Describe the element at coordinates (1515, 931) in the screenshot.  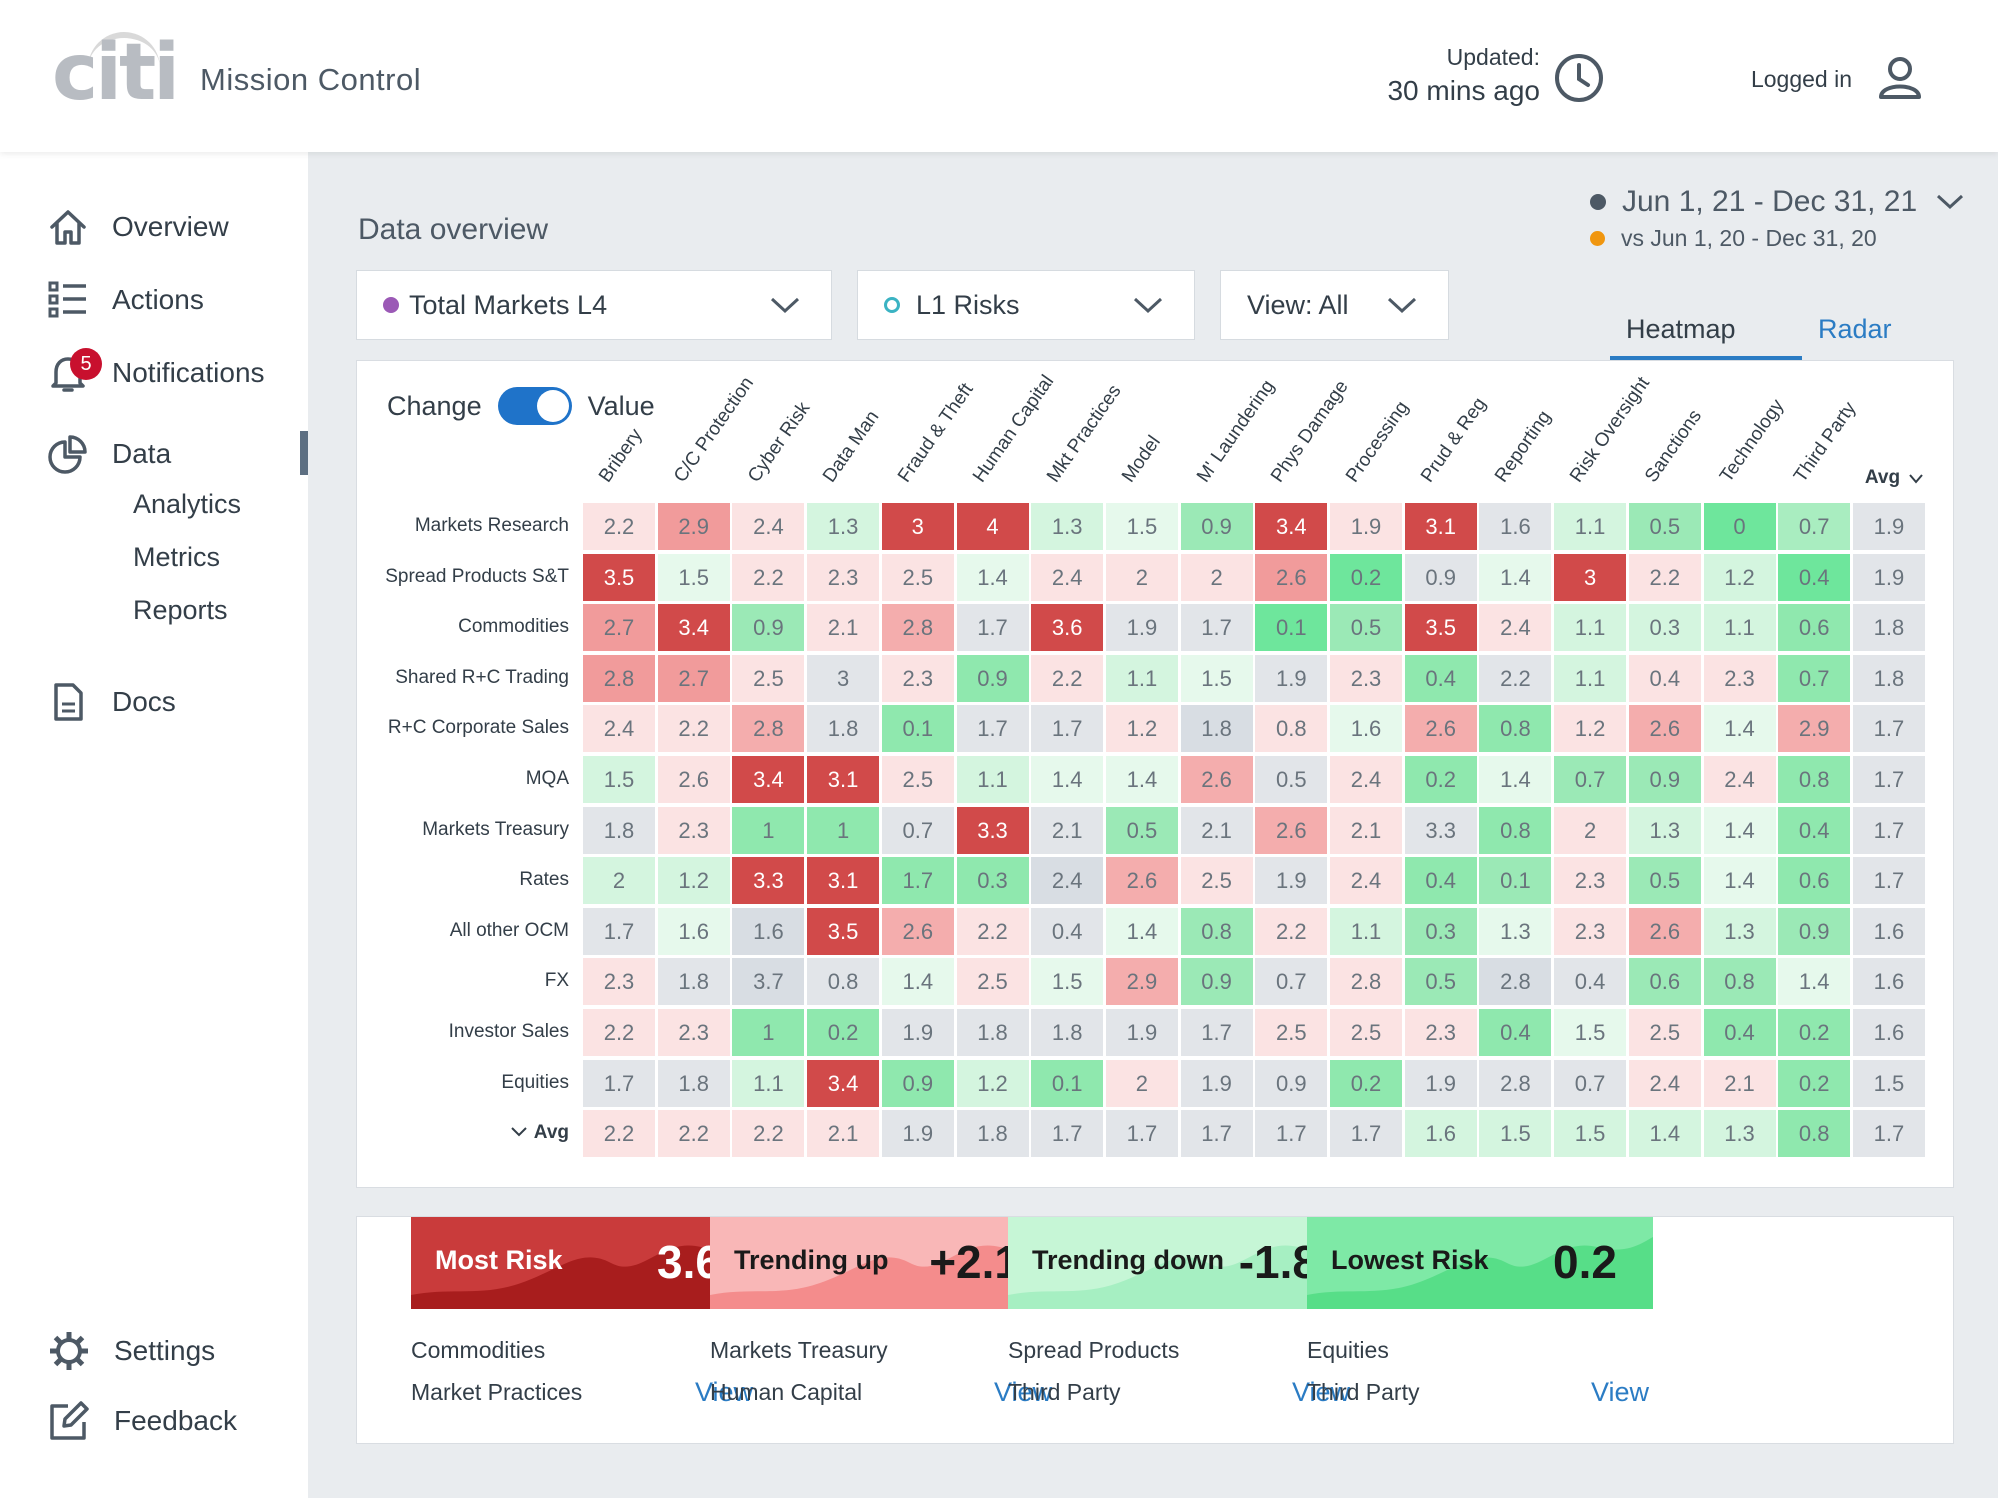
I see `heatmap-cell: 1.3` at that location.